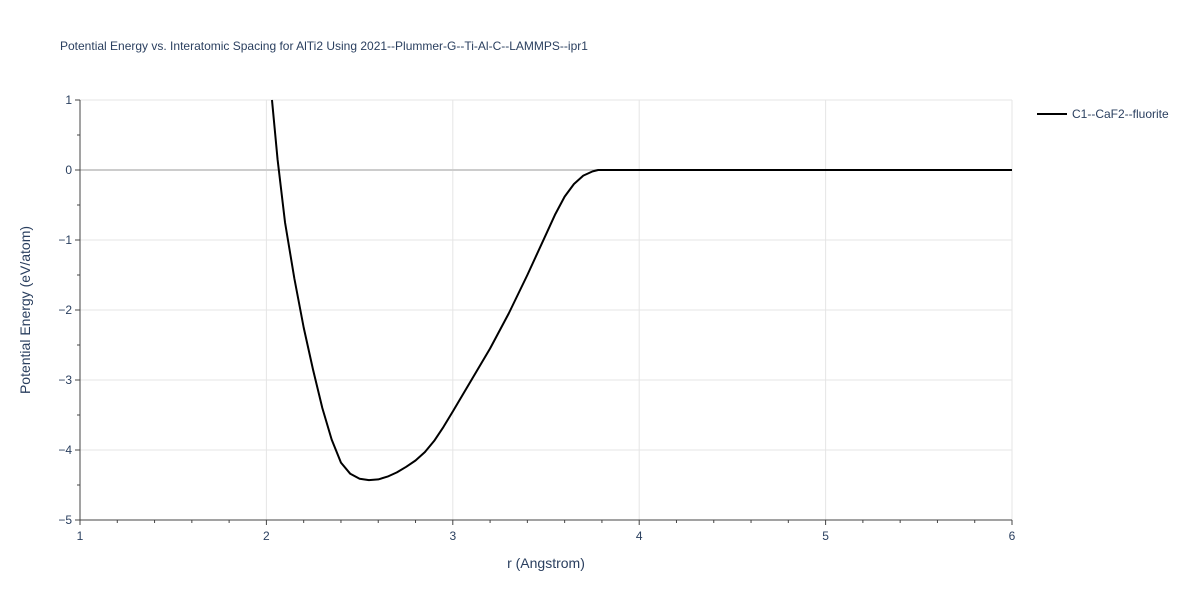 The width and height of the screenshot is (1200, 600). Describe the element at coordinates (65, 450) in the screenshot. I see `y-tick-label-5: −4` at that location.